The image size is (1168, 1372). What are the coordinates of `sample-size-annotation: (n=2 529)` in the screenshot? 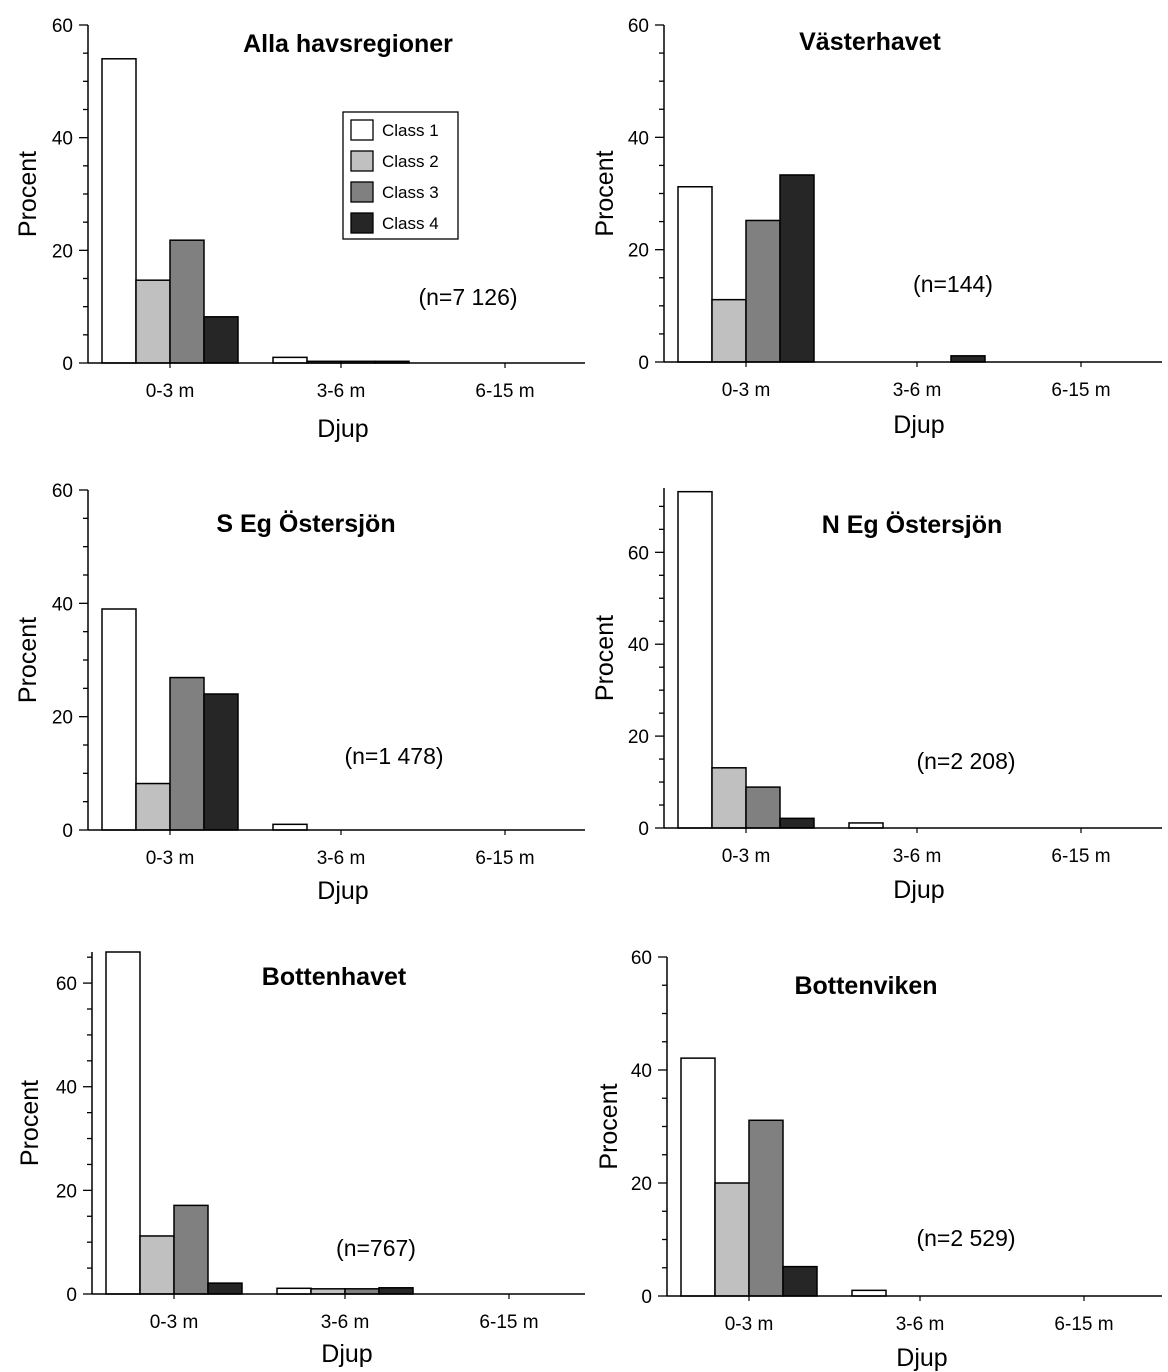 It's located at (965, 1238).